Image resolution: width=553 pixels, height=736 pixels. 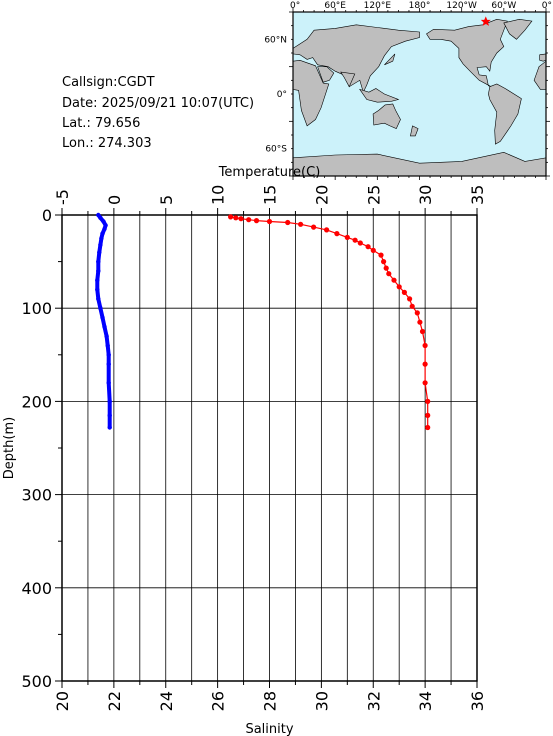 I want to click on map-lon-label: 60°E, so click(x=335, y=6).